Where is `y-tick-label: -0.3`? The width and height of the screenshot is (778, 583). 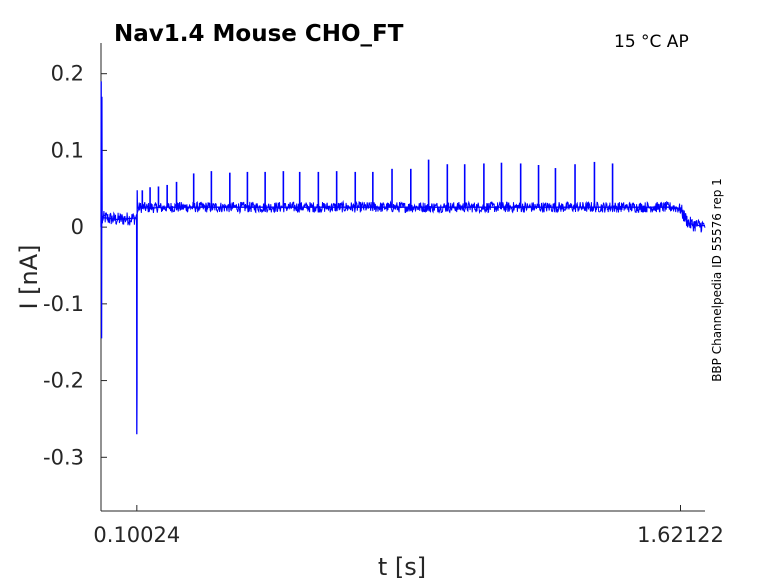 y-tick-label: -0.3 is located at coordinates (63, 457).